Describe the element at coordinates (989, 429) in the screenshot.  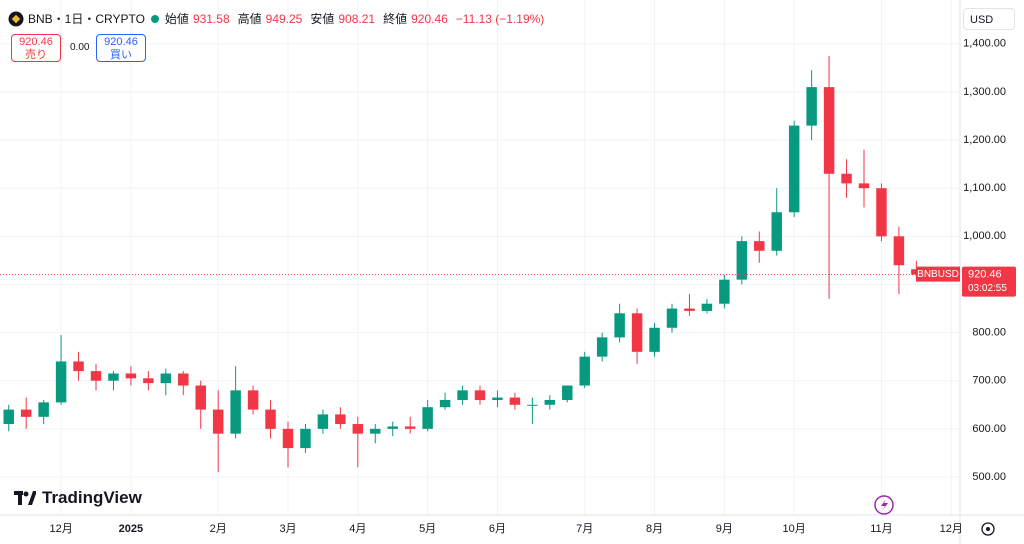
I see `y-tick-label: 600.00` at that location.